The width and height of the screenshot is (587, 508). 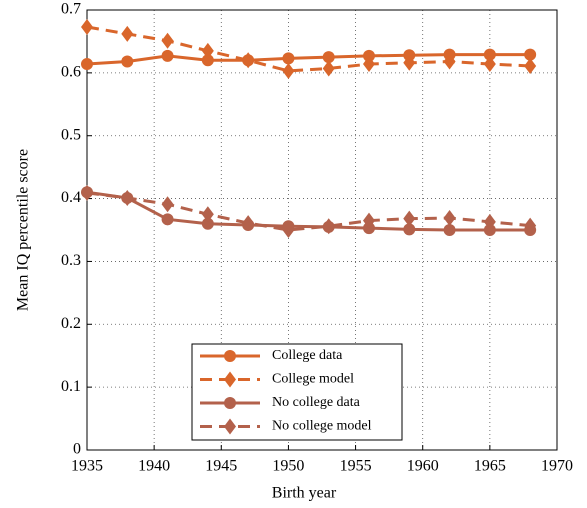 What do you see at coordinates (316, 402) in the screenshot?
I see `legend-label: No college data` at bounding box center [316, 402].